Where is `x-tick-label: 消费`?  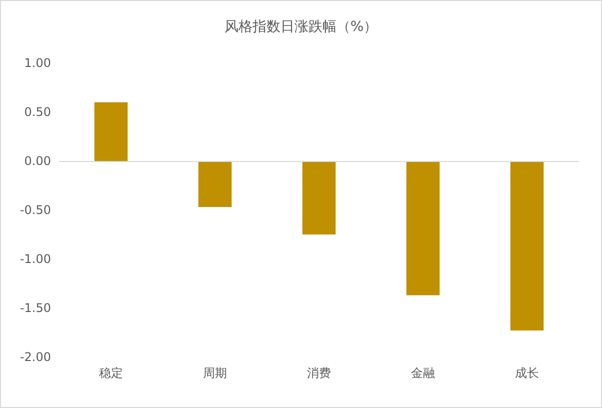 x-tick-label: 消费 is located at coordinates (319, 373).